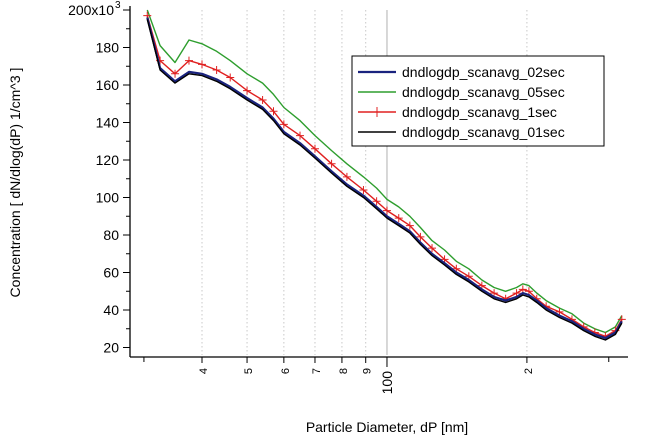  I want to click on y-tick-label-6: 140, so click(108, 123).